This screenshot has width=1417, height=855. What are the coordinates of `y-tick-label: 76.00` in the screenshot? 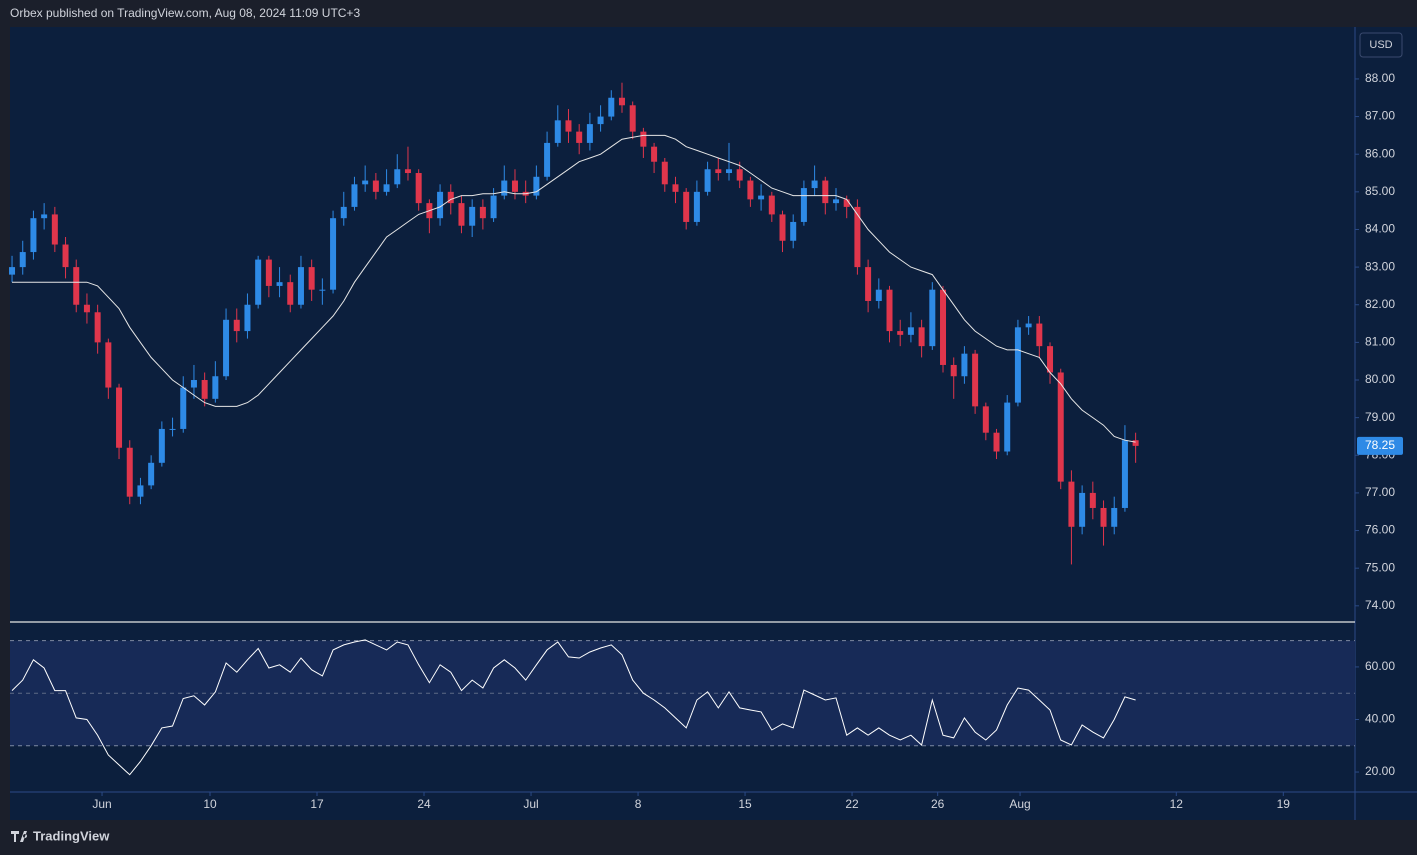 It's located at (1380, 530).